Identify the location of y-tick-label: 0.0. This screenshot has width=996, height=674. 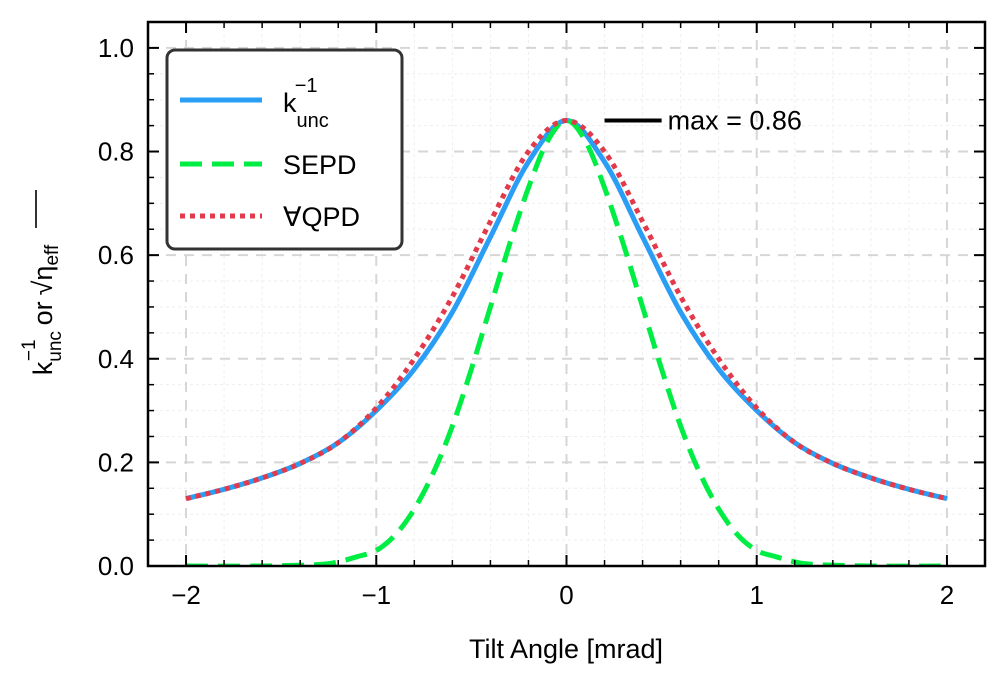
(116, 566).